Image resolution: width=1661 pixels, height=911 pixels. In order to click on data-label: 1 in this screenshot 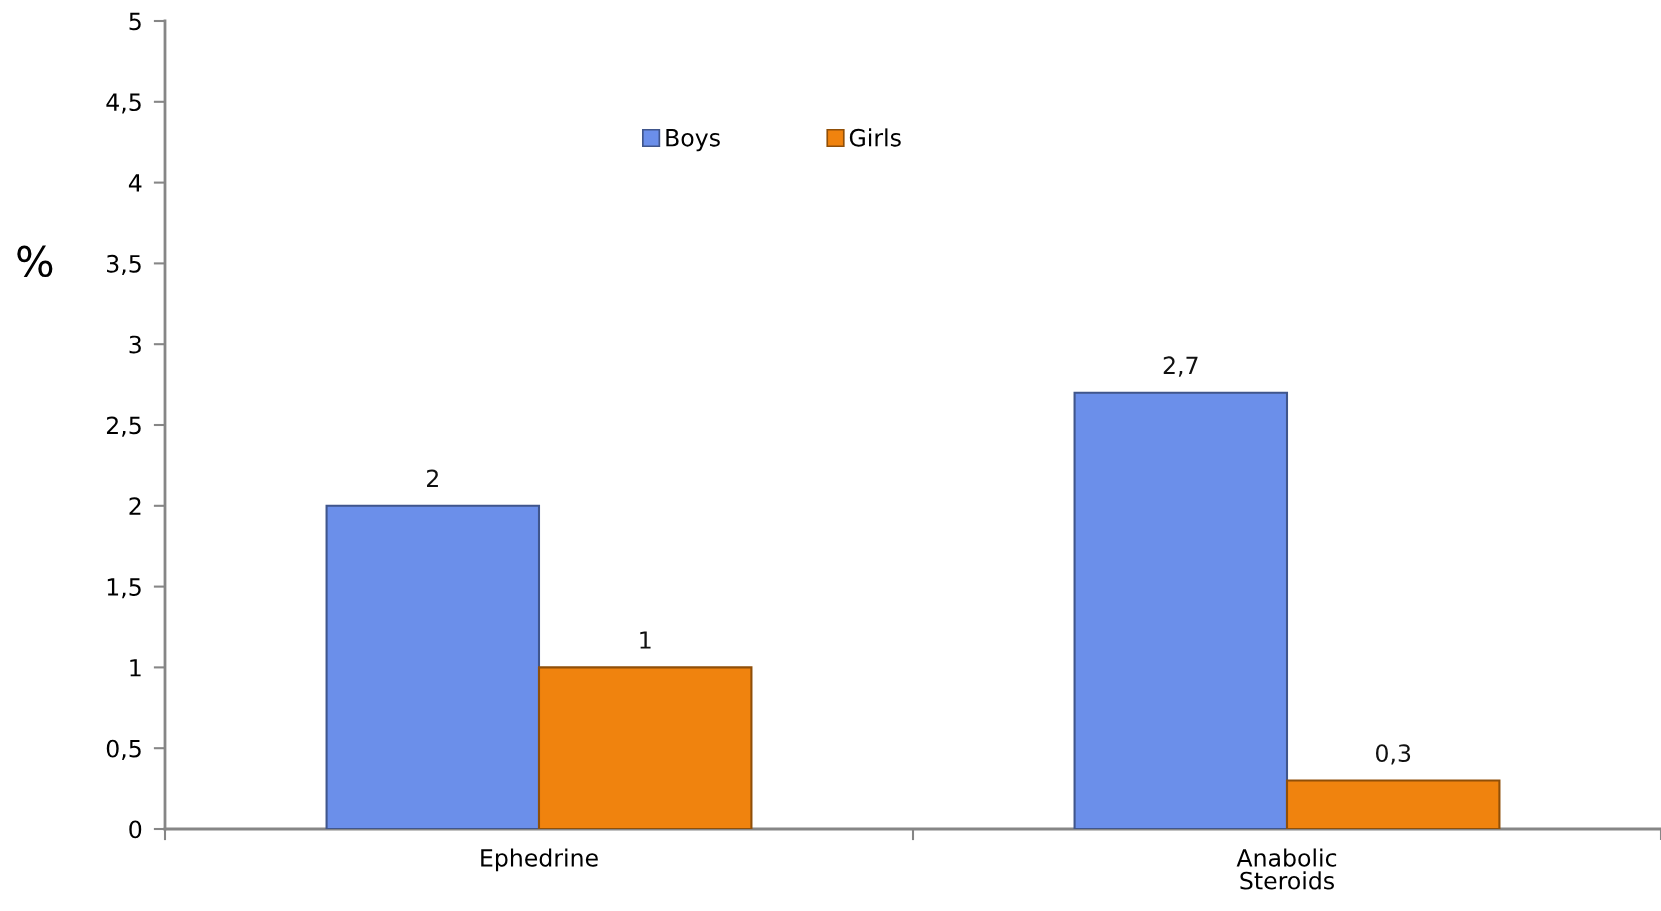, I will do `click(645, 640)`.